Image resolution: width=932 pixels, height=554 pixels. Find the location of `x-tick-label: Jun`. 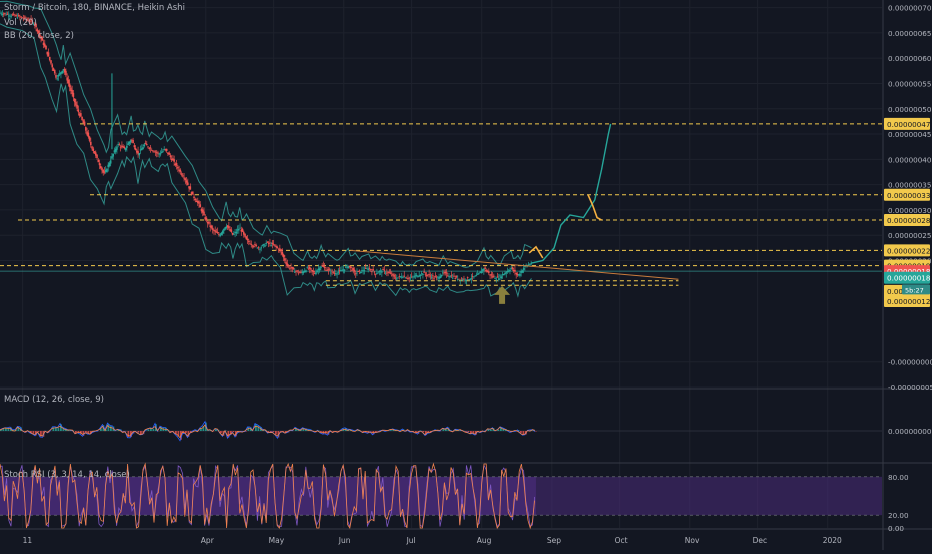

x-tick-label: Jun is located at coordinates (344, 540).